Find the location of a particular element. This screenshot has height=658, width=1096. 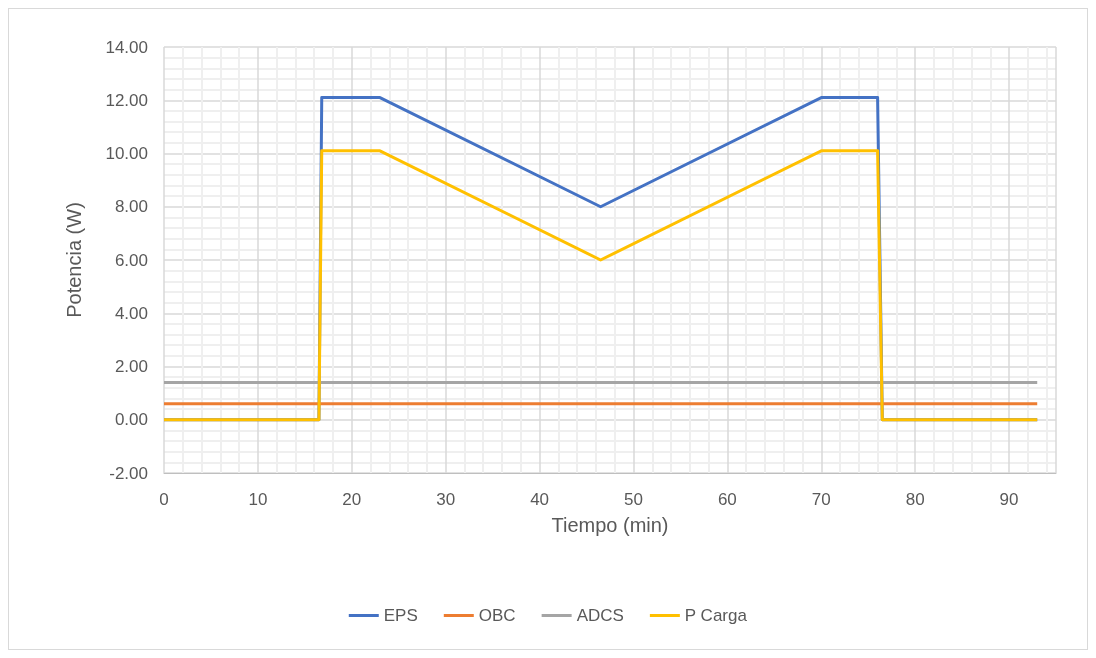

x-tick-label: 70 is located at coordinates (821, 499).